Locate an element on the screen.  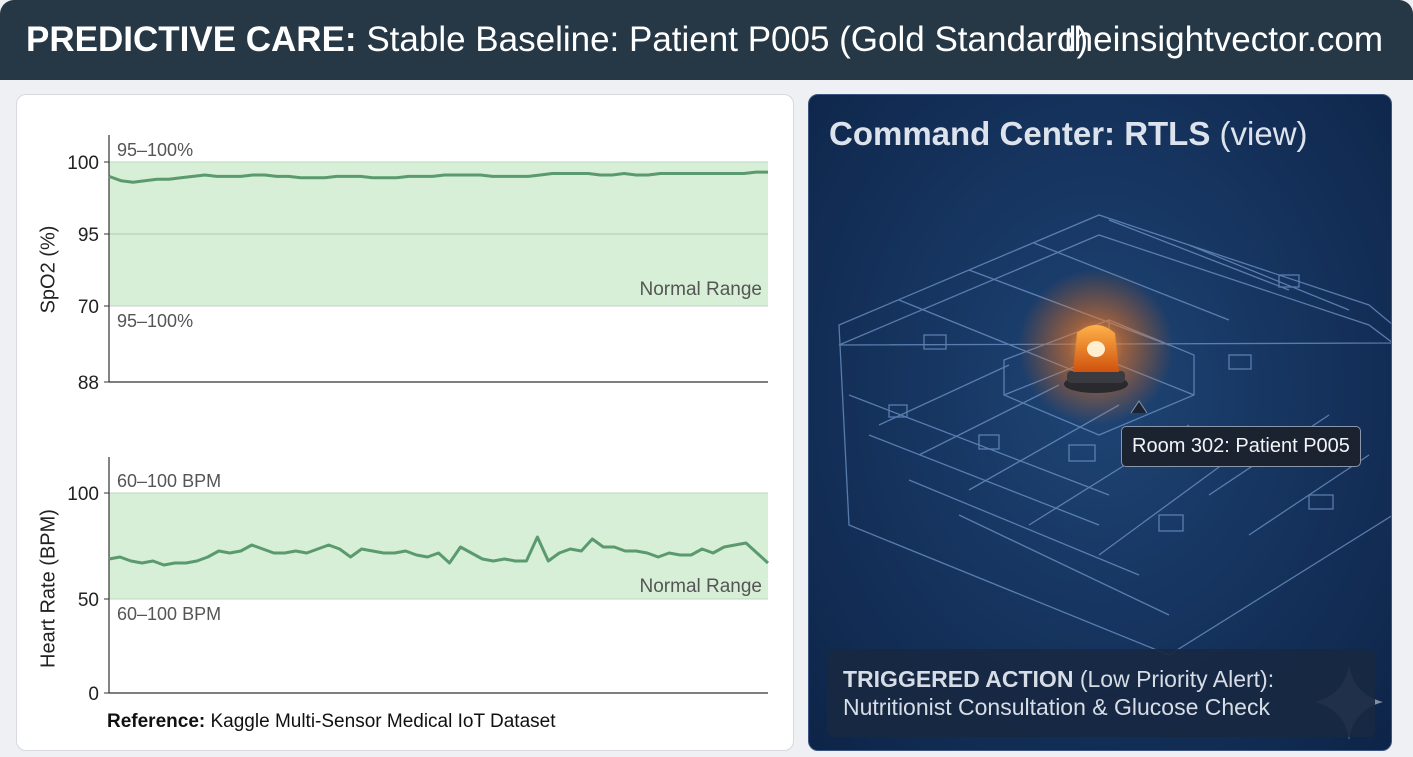
hr-band-label-bottom: 60–100 BPM is located at coordinates (169, 614).